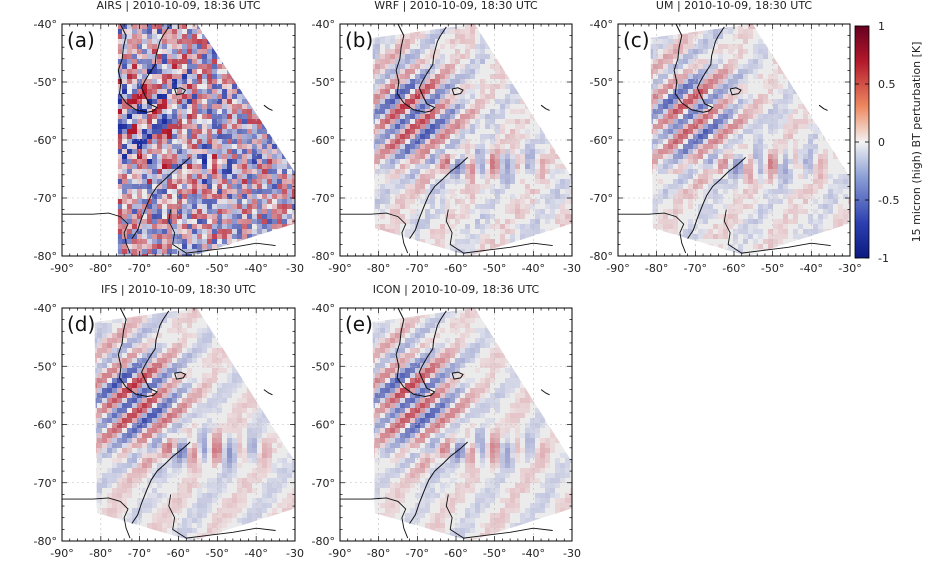  What do you see at coordinates (881, 26) in the screenshot?
I see `colorbar-tick-label: 1` at bounding box center [881, 26].